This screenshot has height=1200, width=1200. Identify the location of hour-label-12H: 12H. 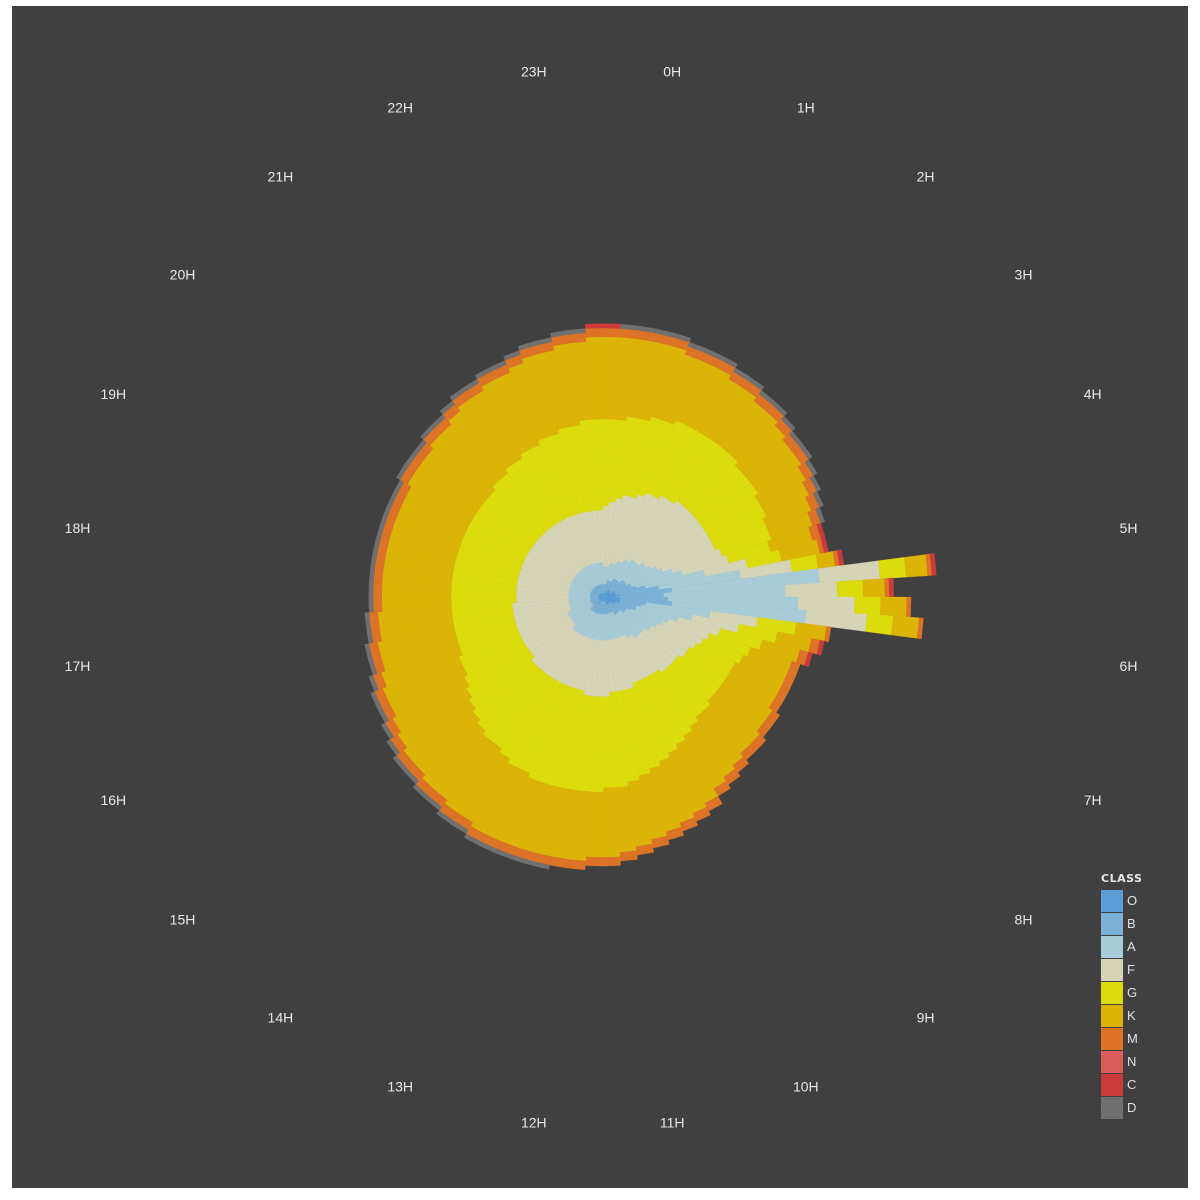
(534, 1123).